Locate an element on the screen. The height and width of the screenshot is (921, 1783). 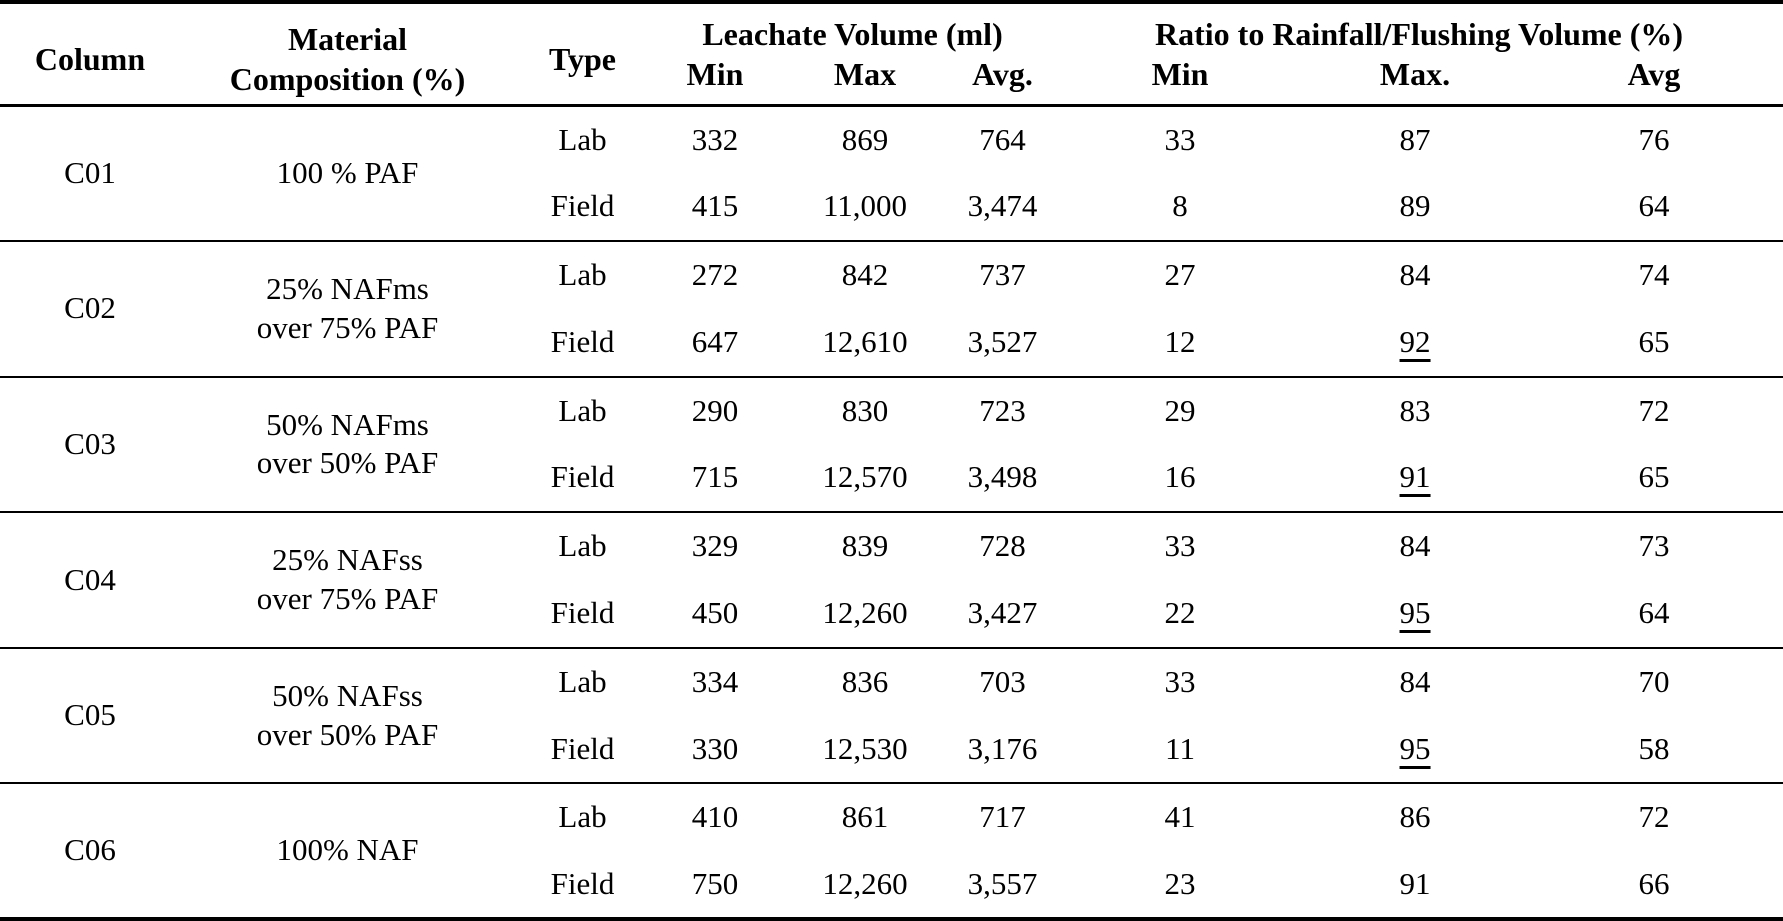
cell-ratio-avg: 64 is located at coordinates (1654, 612).